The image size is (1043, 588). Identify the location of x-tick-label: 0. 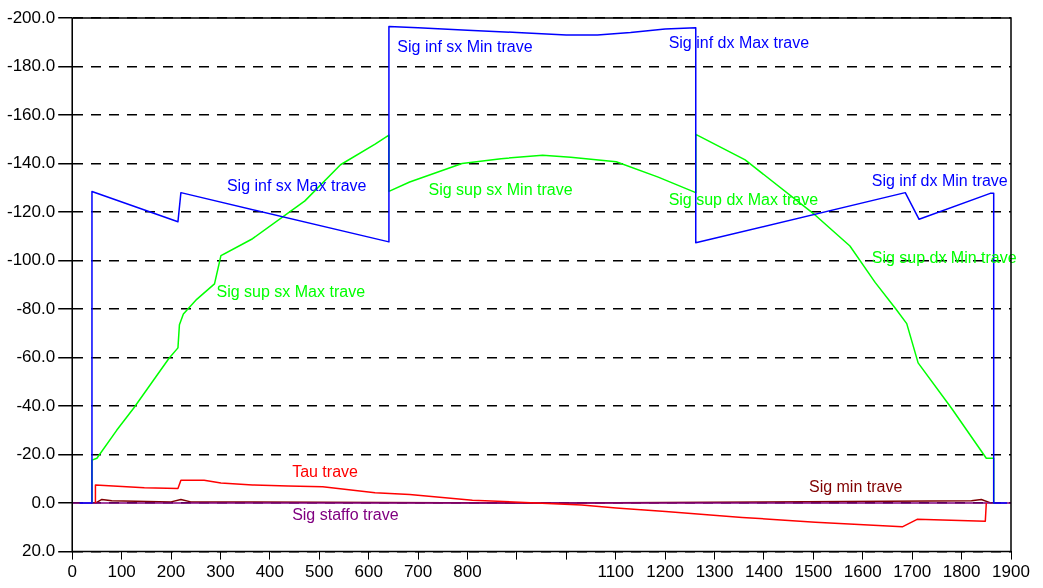
(72, 572).